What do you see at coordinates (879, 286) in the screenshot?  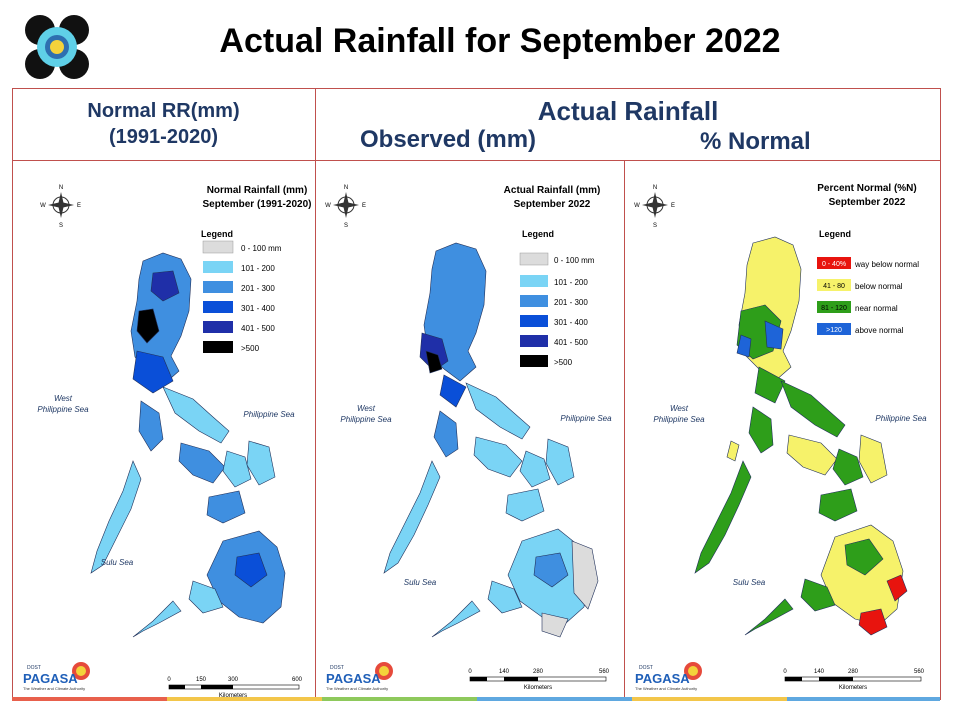 I see `legend-label-1: below normal` at bounding box center [879, 286].